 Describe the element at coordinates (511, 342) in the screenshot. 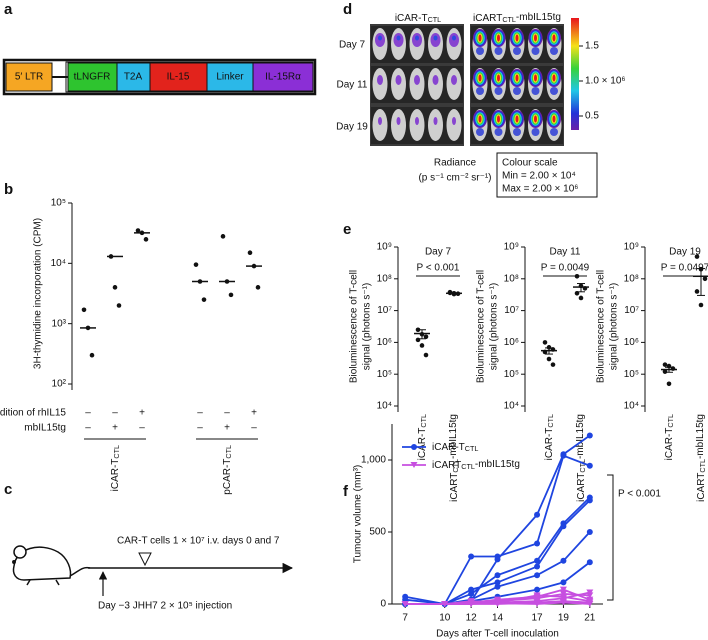

I see `y-tick-label: 10⁶` at that location.